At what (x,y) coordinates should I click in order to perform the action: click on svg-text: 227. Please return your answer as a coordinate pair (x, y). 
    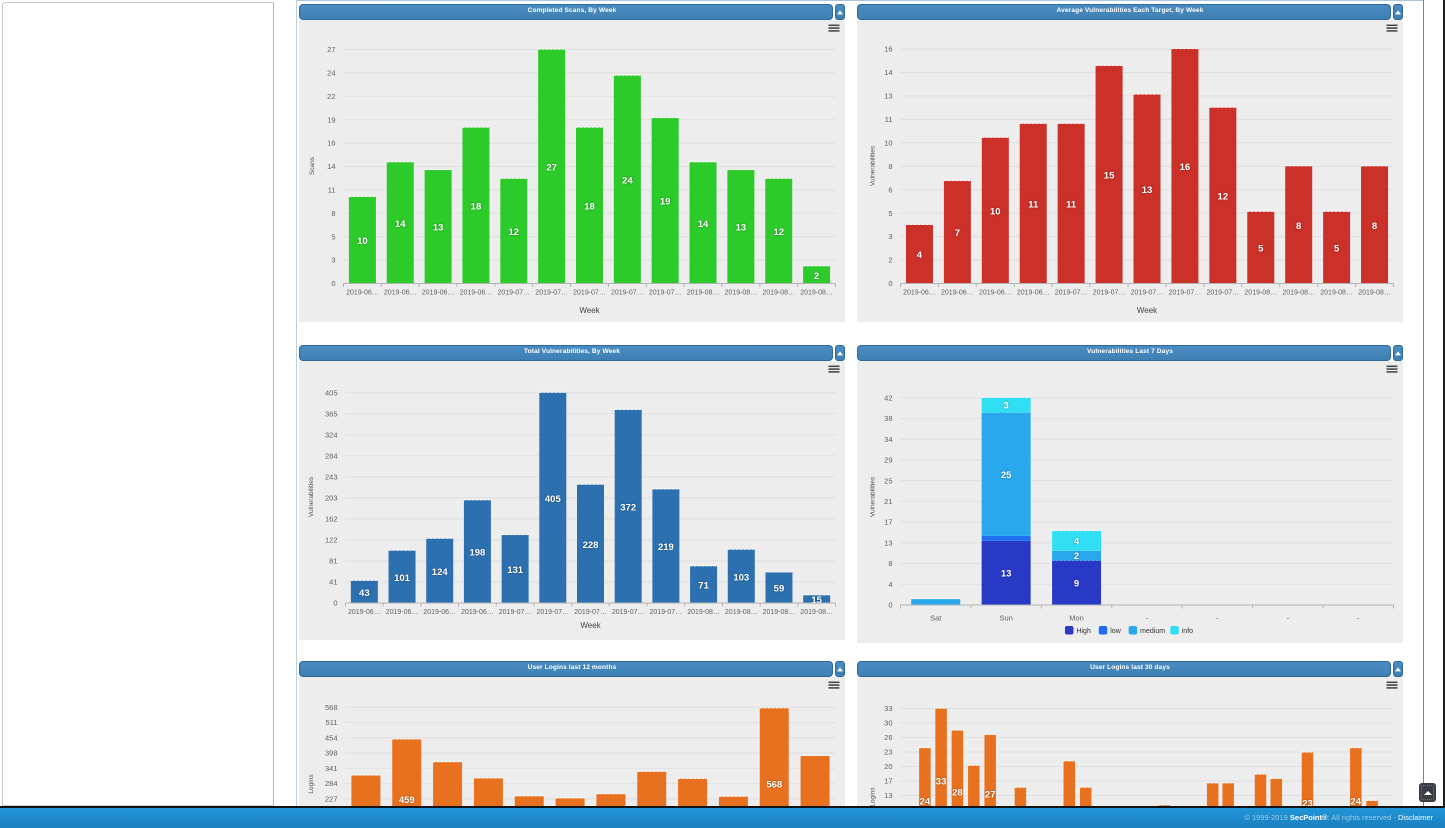
    Looking at the image, I should click on (331, 798).